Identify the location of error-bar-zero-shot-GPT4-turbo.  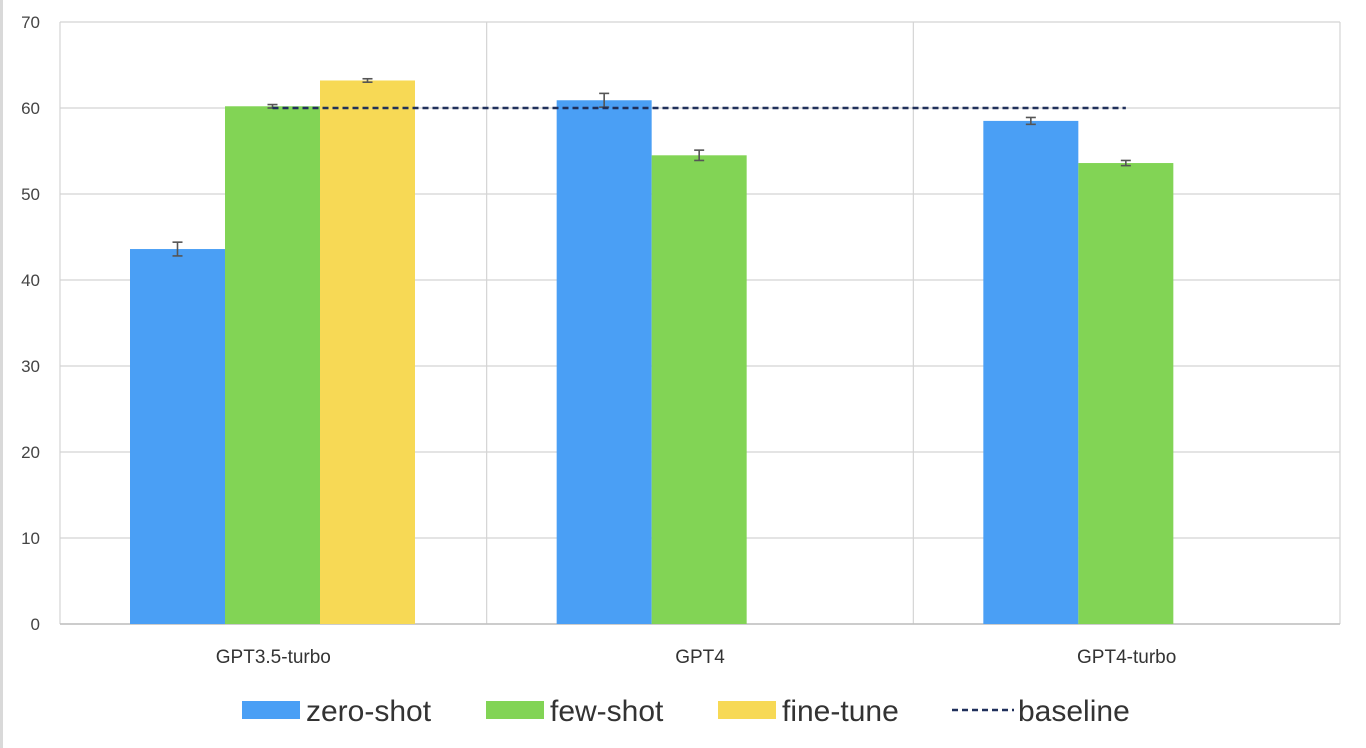
(1030, 121).